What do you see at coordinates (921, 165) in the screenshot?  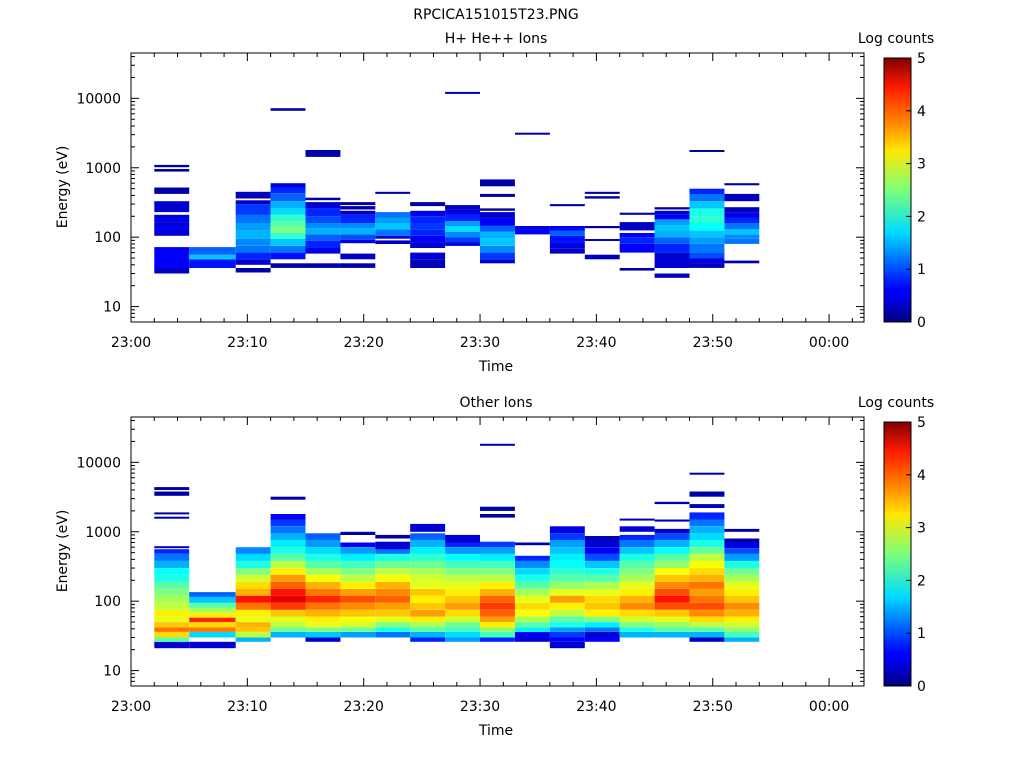 I see `colorbar-tick-label: 3` at bounding box center [921, 165].